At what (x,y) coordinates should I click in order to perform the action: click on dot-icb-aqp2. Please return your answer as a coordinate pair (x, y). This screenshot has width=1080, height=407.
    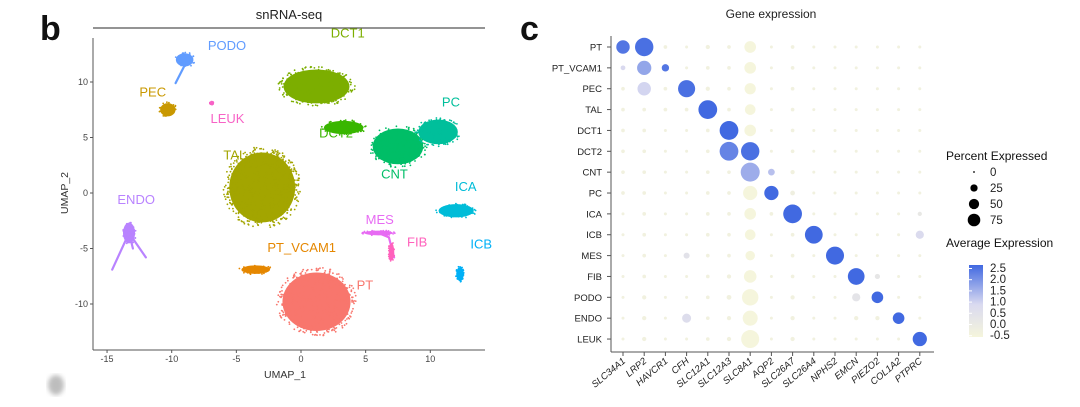
    Looking at the image, I should click on (771, 235).